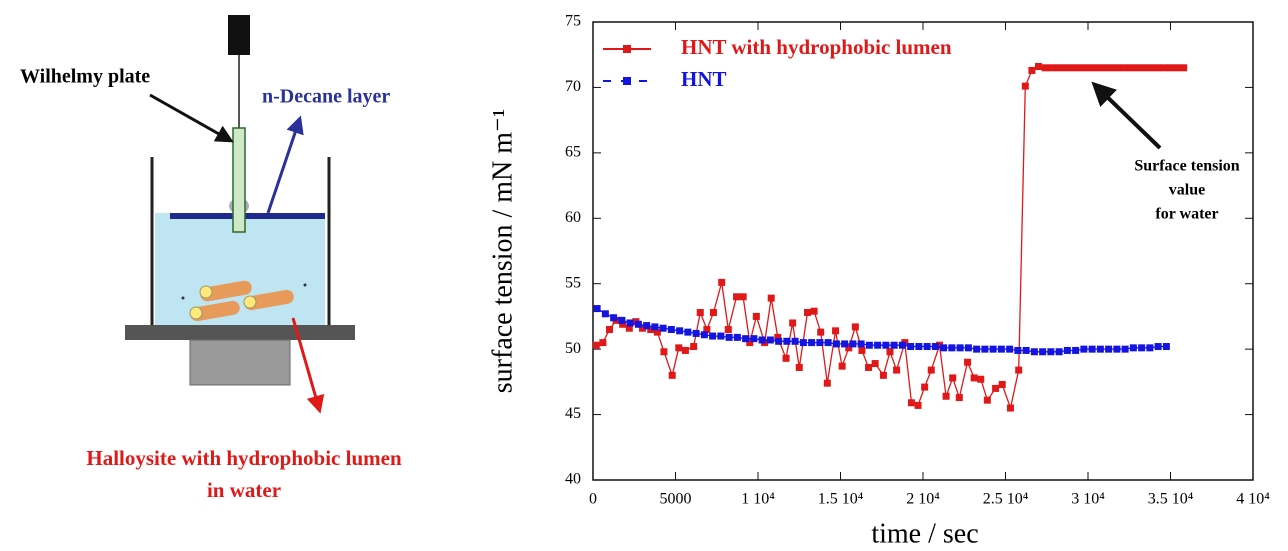 The width and height of the screenshot is (1288, 551). Describe the element at coordinates (627, 49) in the screenshot. I see `legend-marker` at that location.